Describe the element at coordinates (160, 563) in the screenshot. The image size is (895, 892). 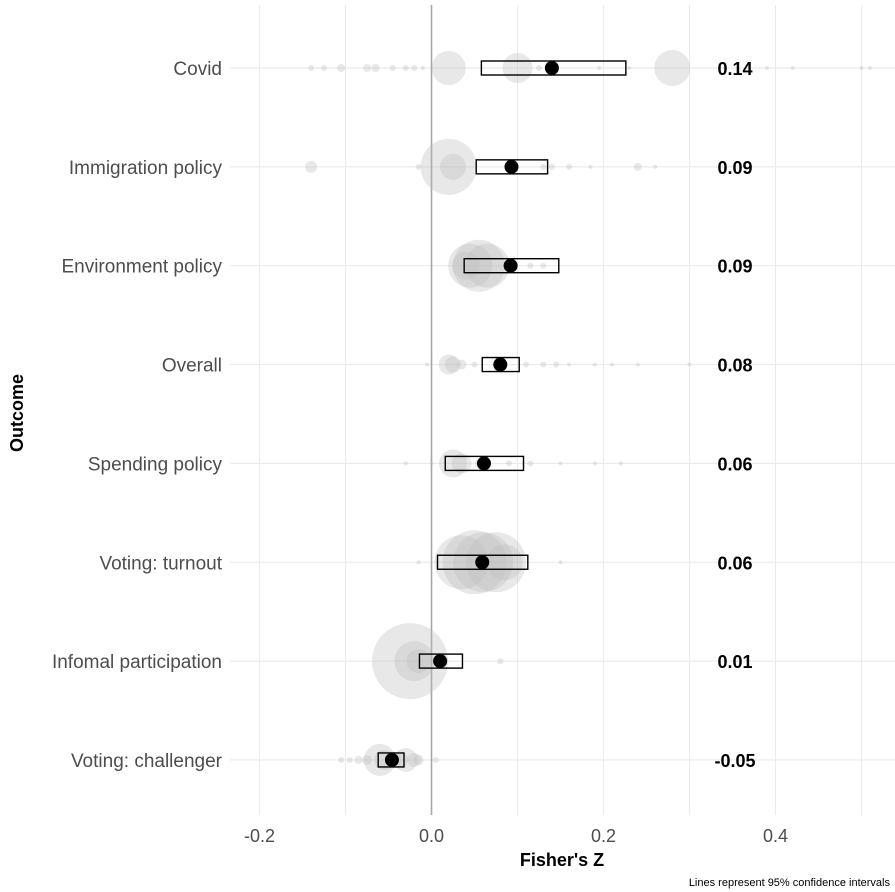
I see `category-label: Voting: turnout` at that location.